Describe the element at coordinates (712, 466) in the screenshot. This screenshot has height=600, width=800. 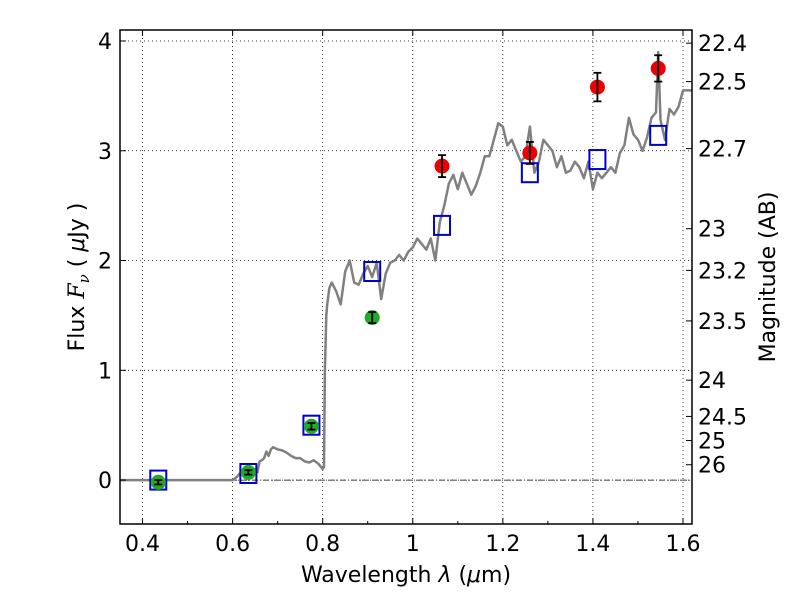
I see `y2-tick-label: 26` at that location.